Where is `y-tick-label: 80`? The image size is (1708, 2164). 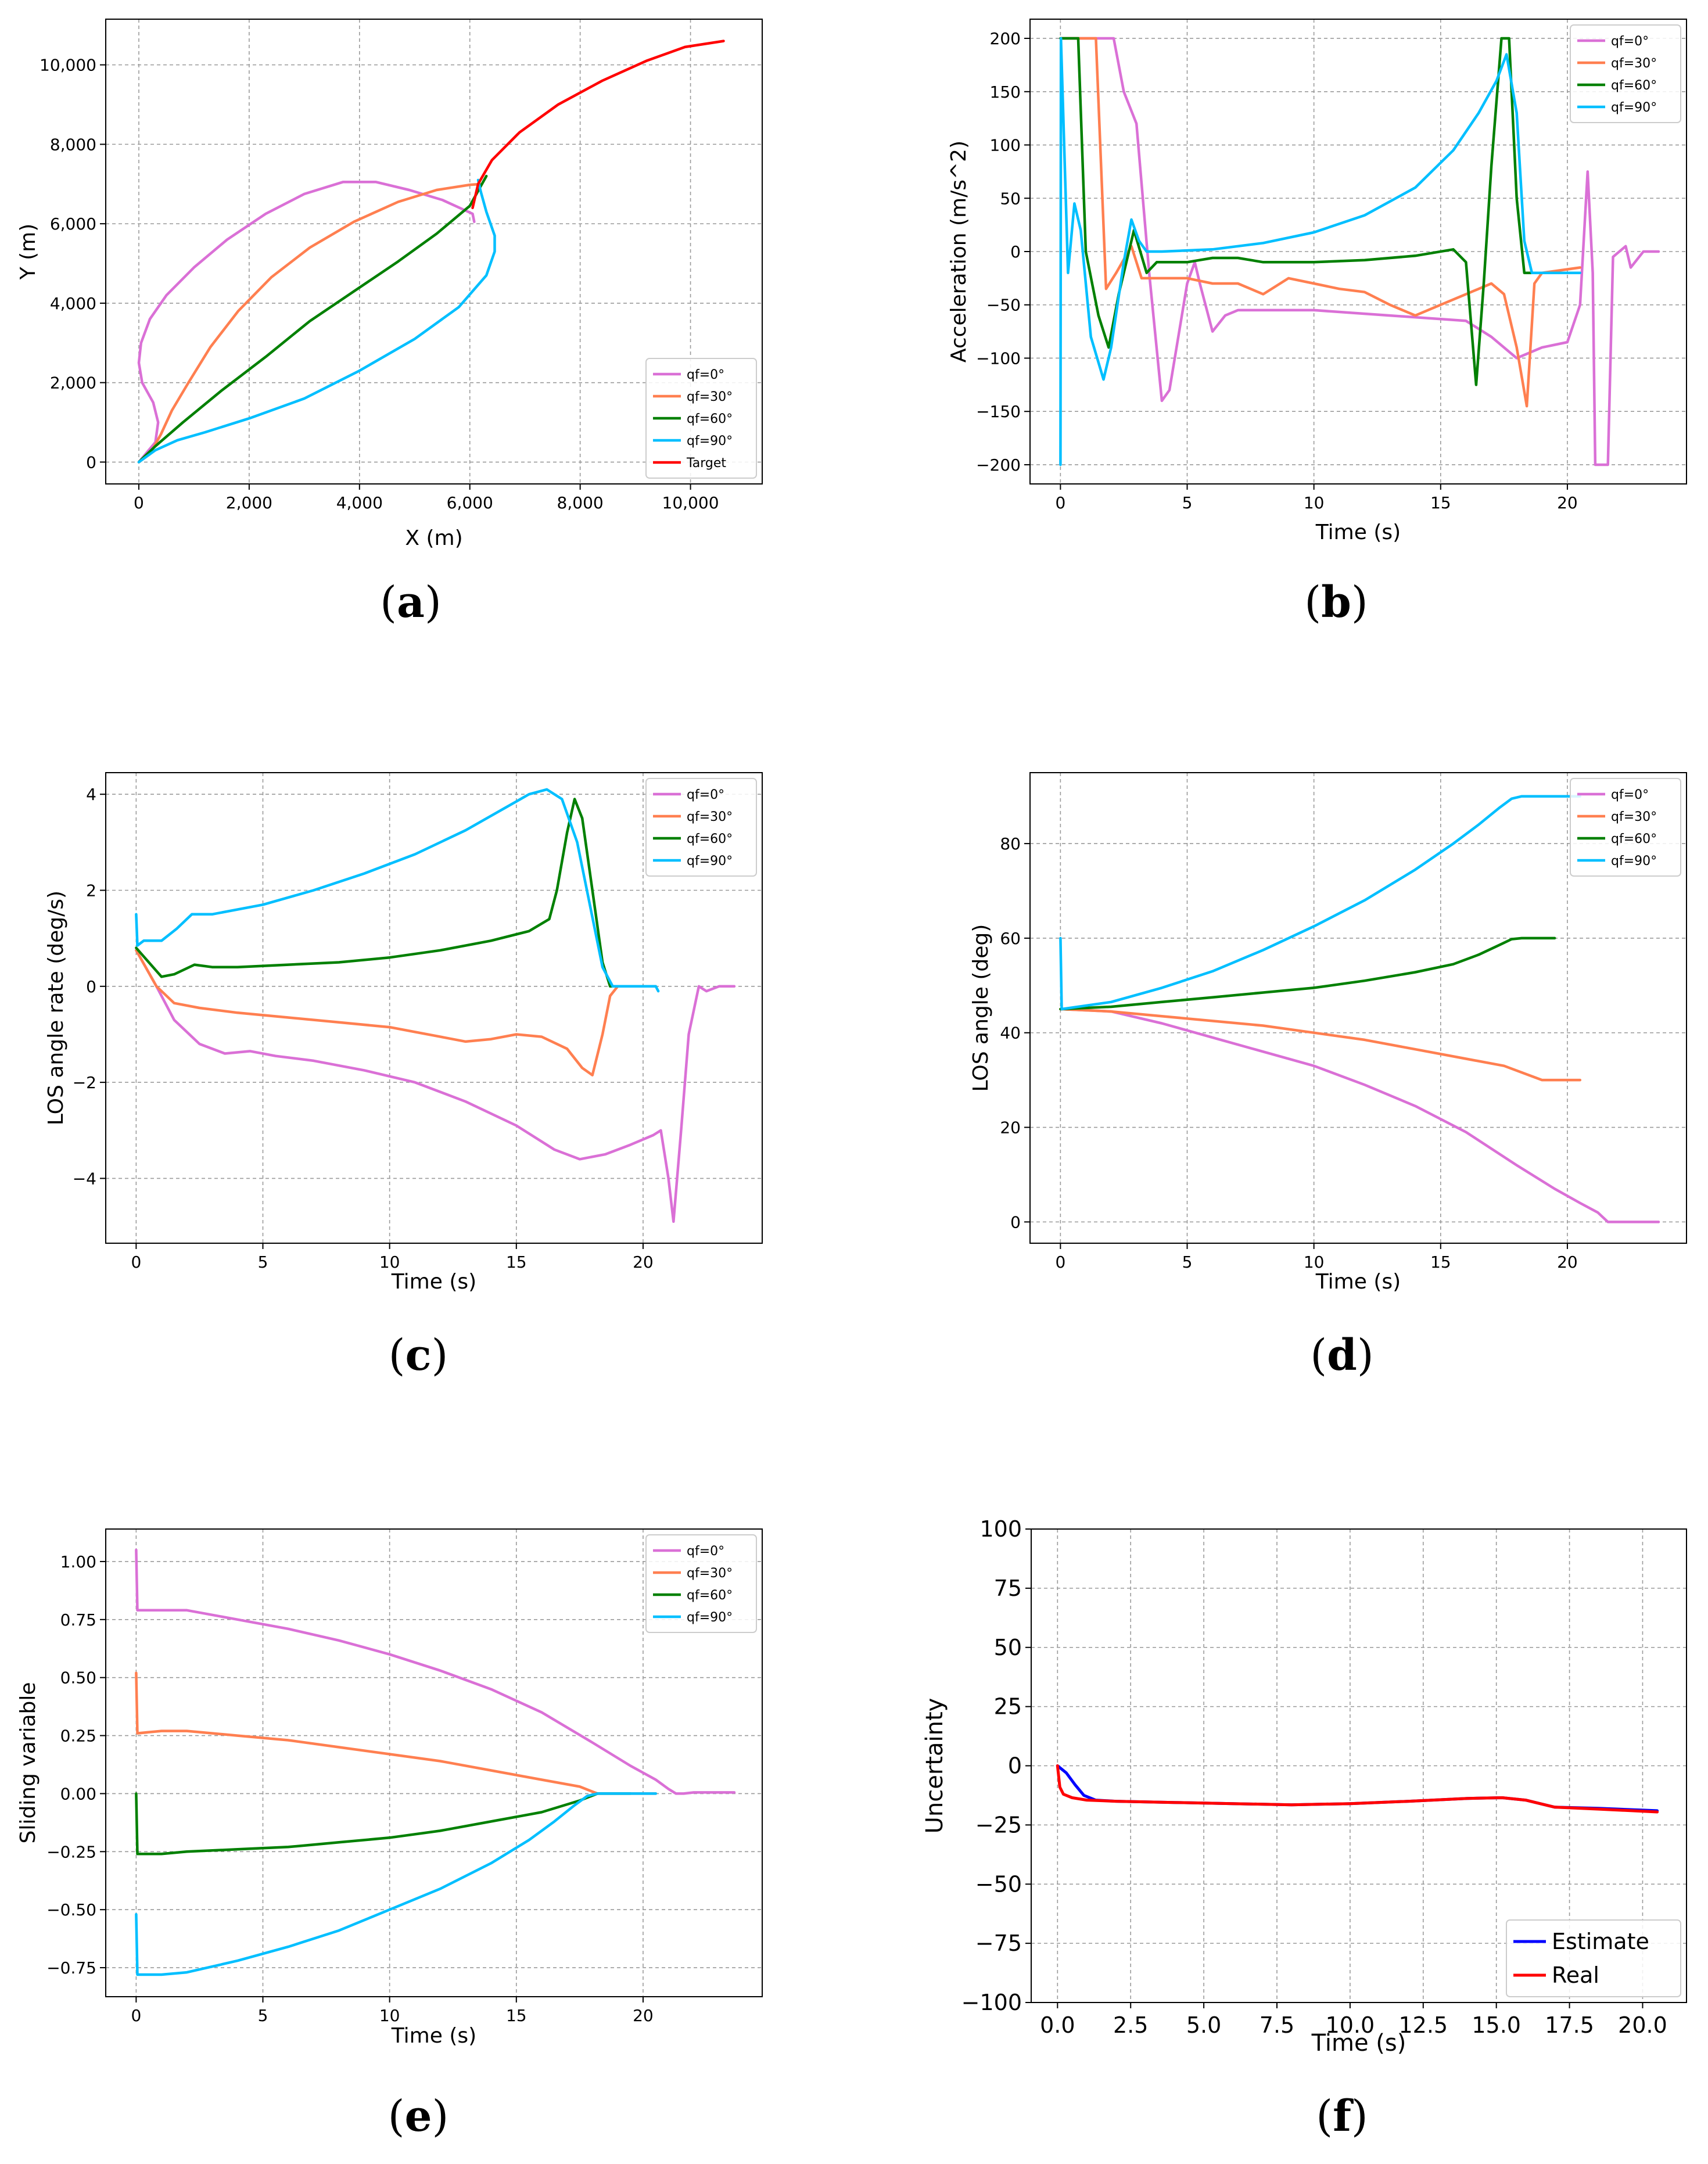
y-tick-label: 80 is located at coordinates (1011, 843).